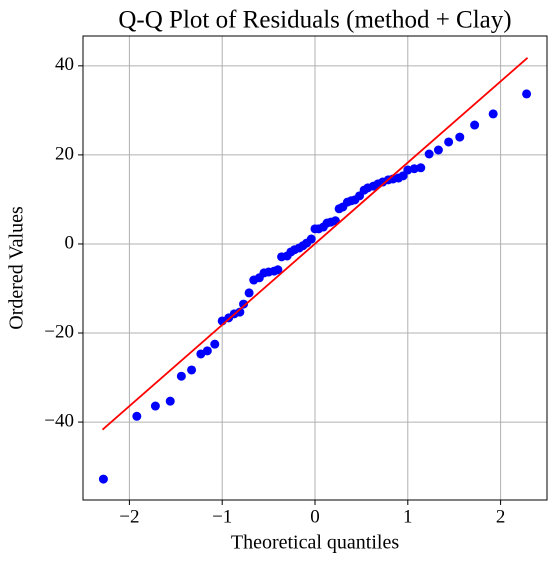 Image resolution: width=557 pixels, height=565 pixels. Describe the element at coordinates (501, 516) in the screenshot. I see `x-tick-label: 2` at that location.